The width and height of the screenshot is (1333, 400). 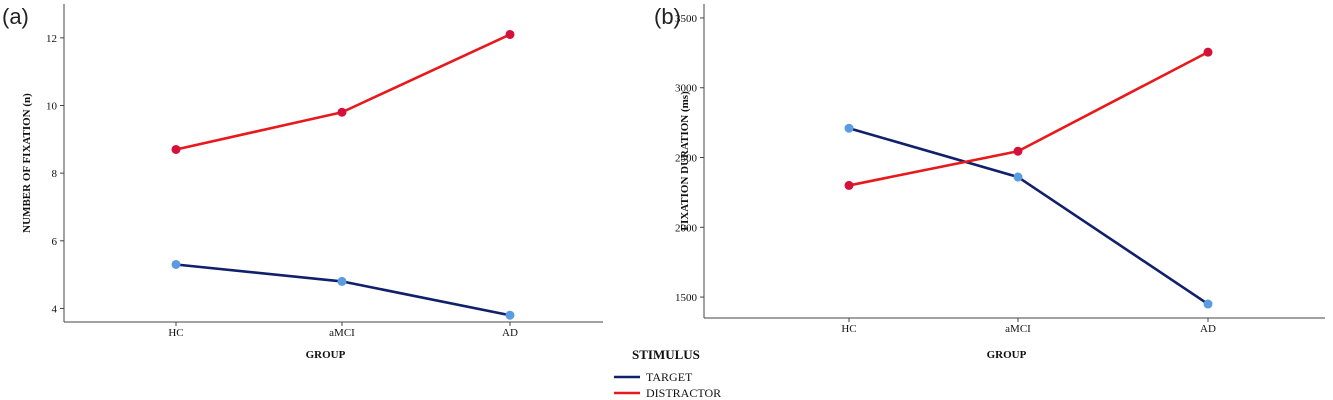 What do you see at coordinates (686, 89) in the screenshot?
I see `panel-b-y-tick-label: 3000` at bounding box center [686, 89].